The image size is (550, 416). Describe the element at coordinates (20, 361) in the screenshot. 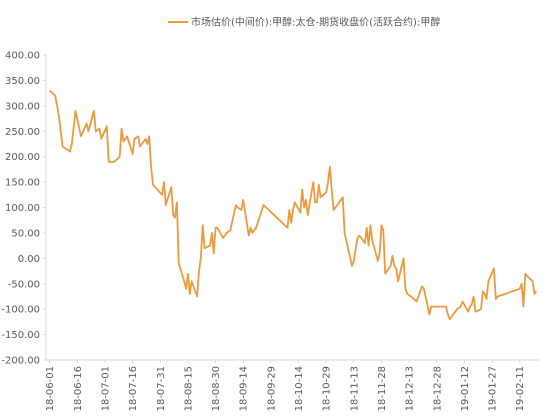

I see `y-tick-label: -200.00` at that location.